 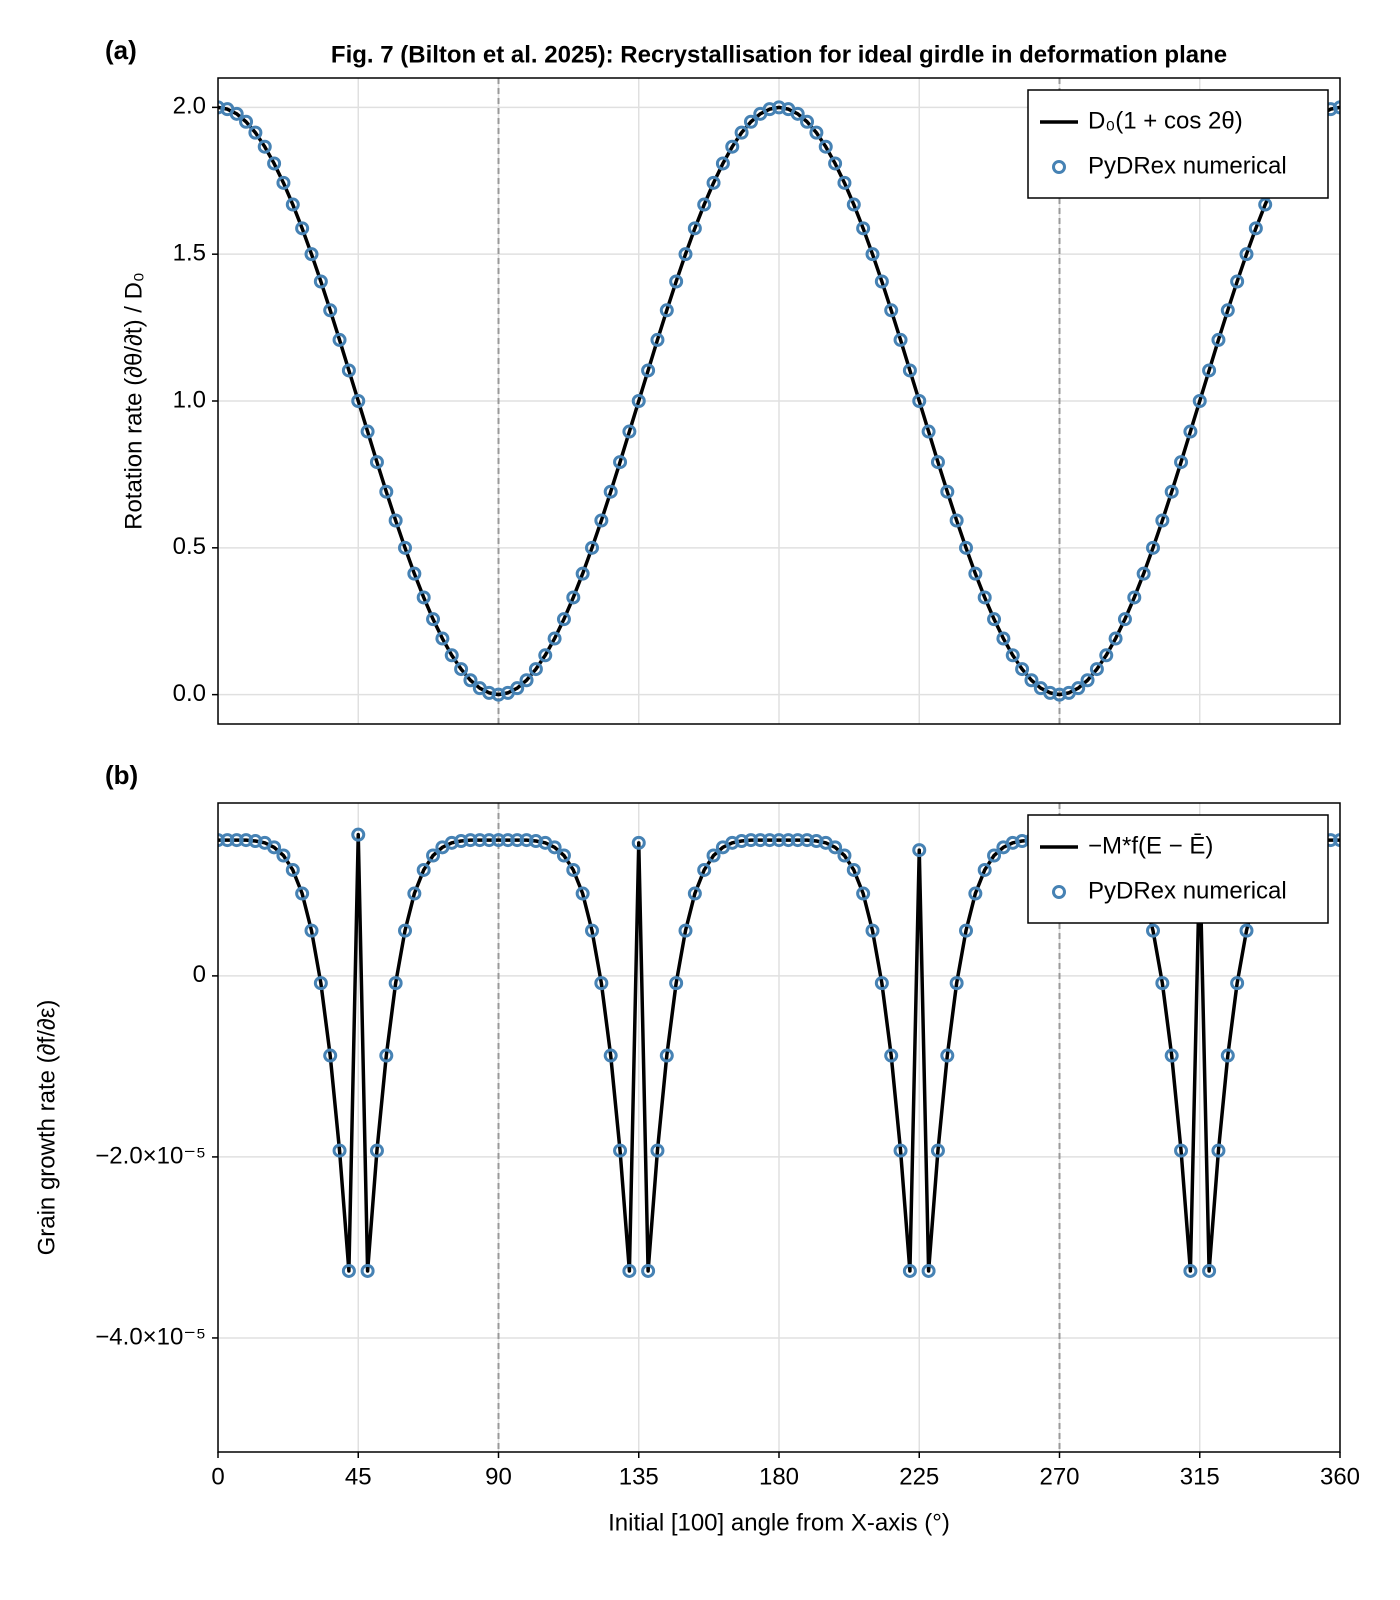 I want to click on legend-swatch, so click(x=1059, y=167).